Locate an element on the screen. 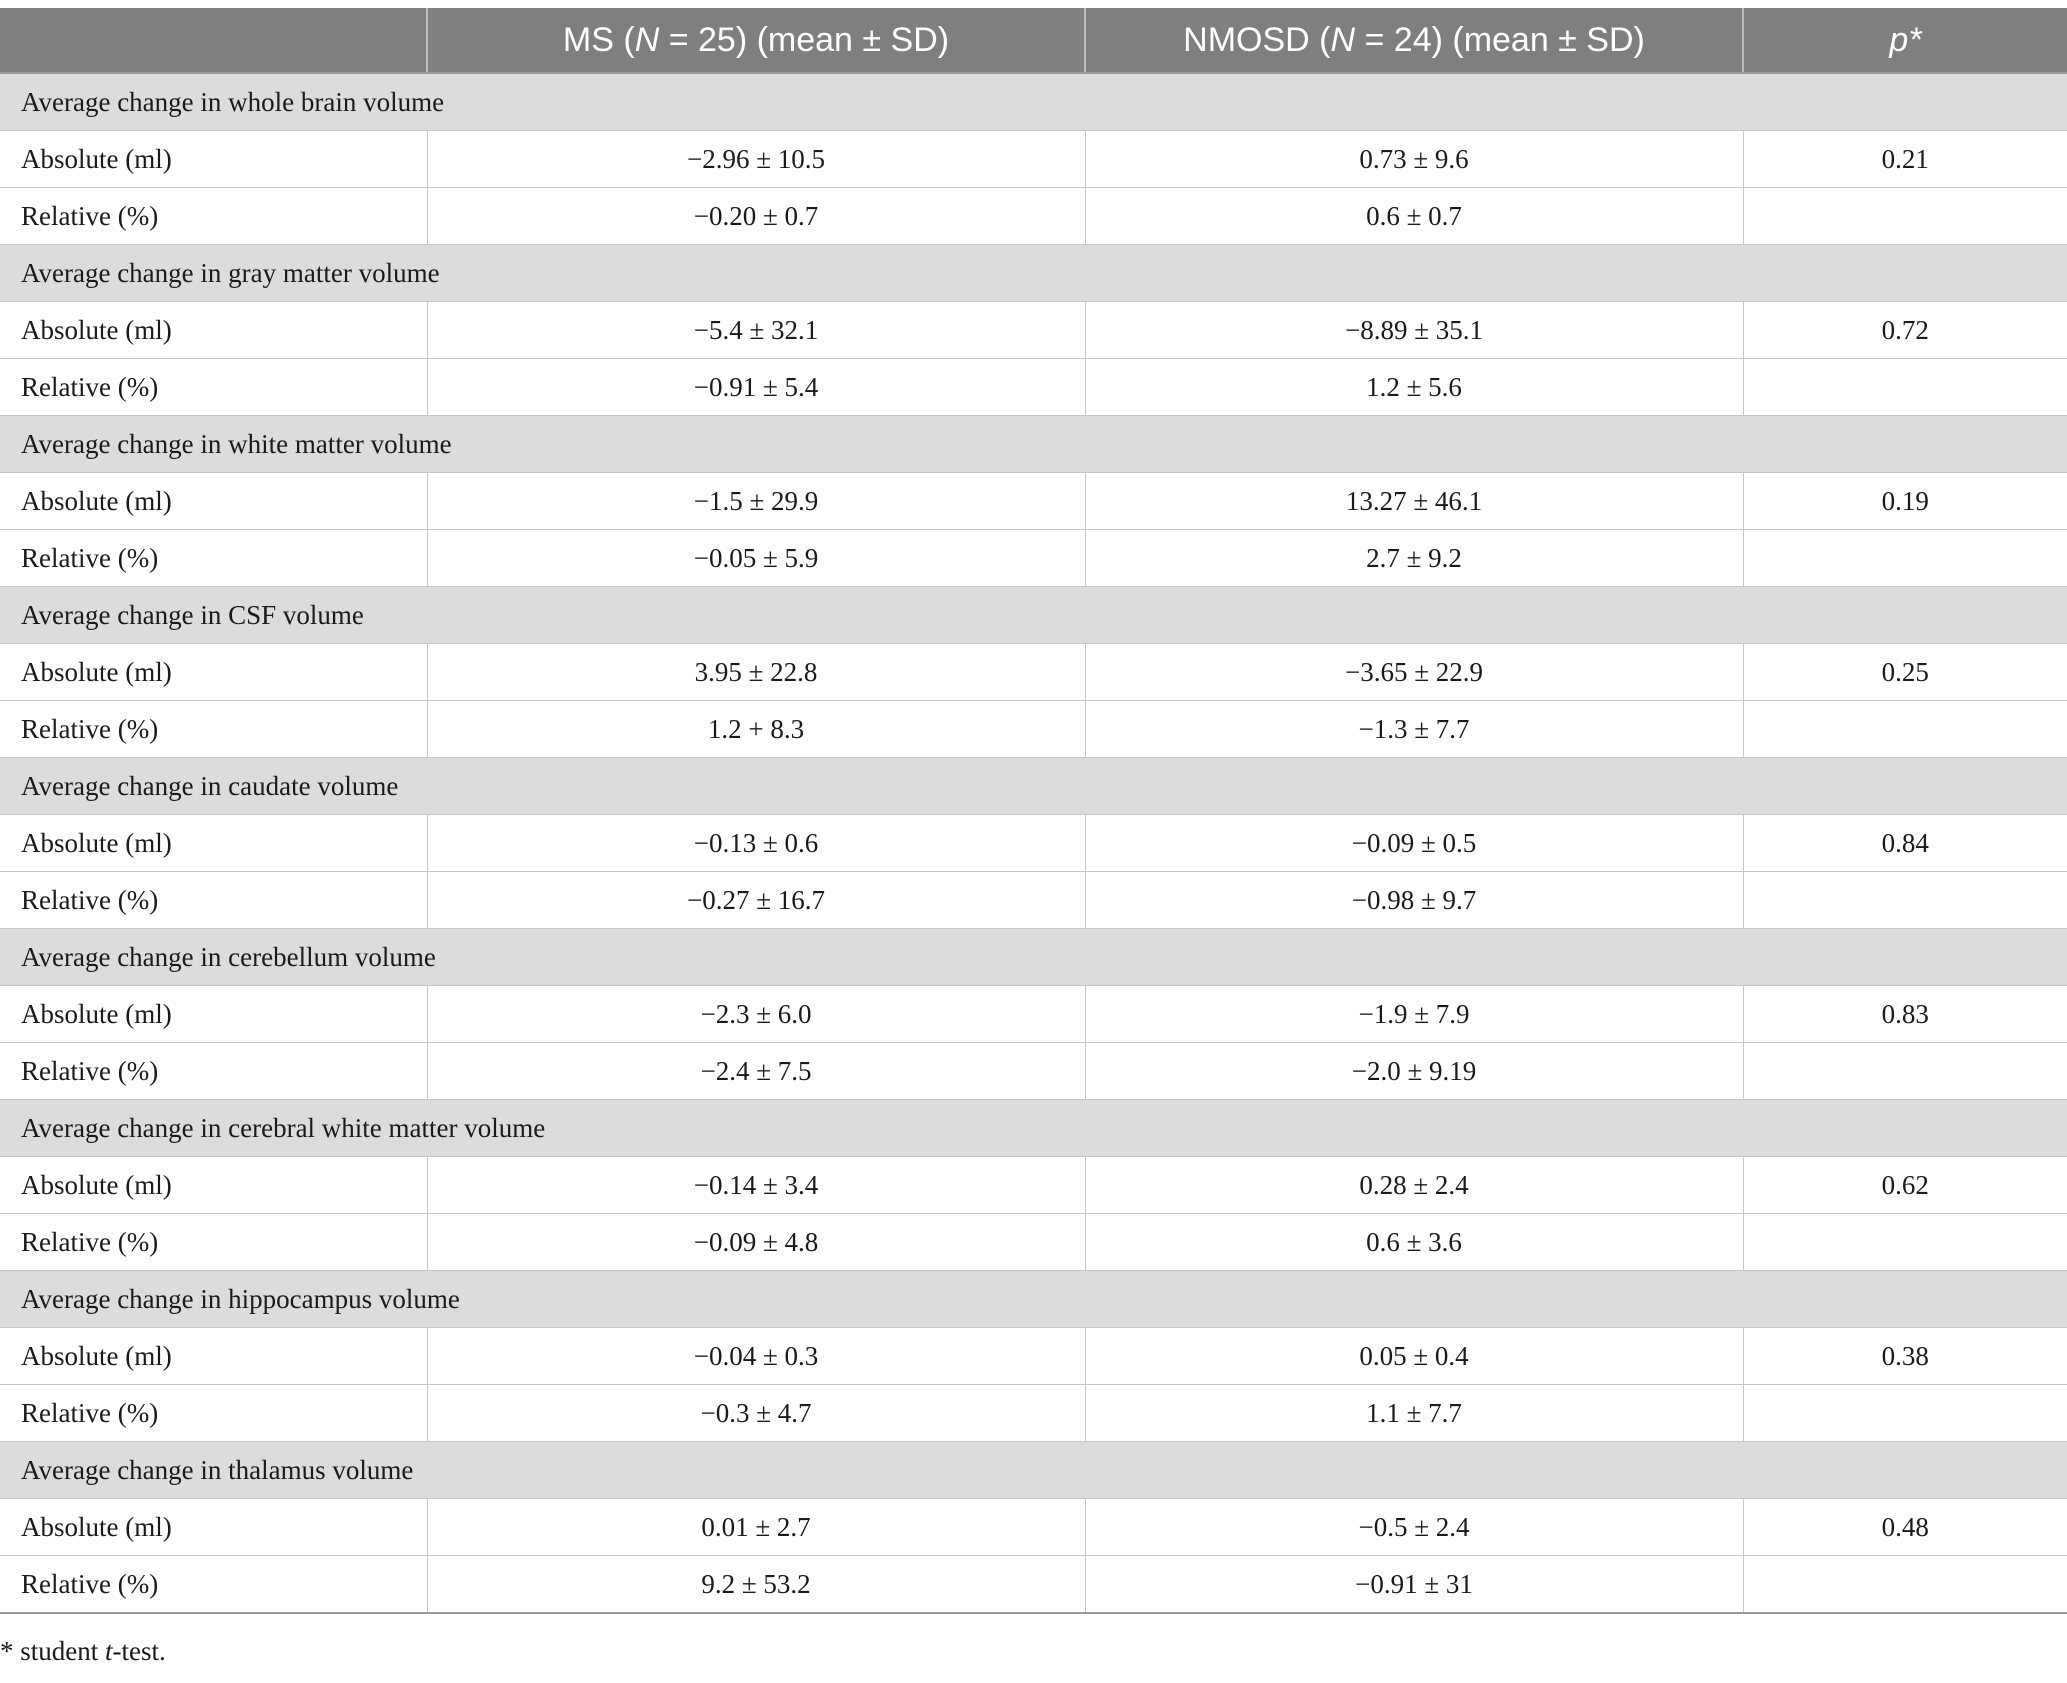 The image size is (2067, 1683). p-value: 0.62 is located at coordinates (1904, 1185).